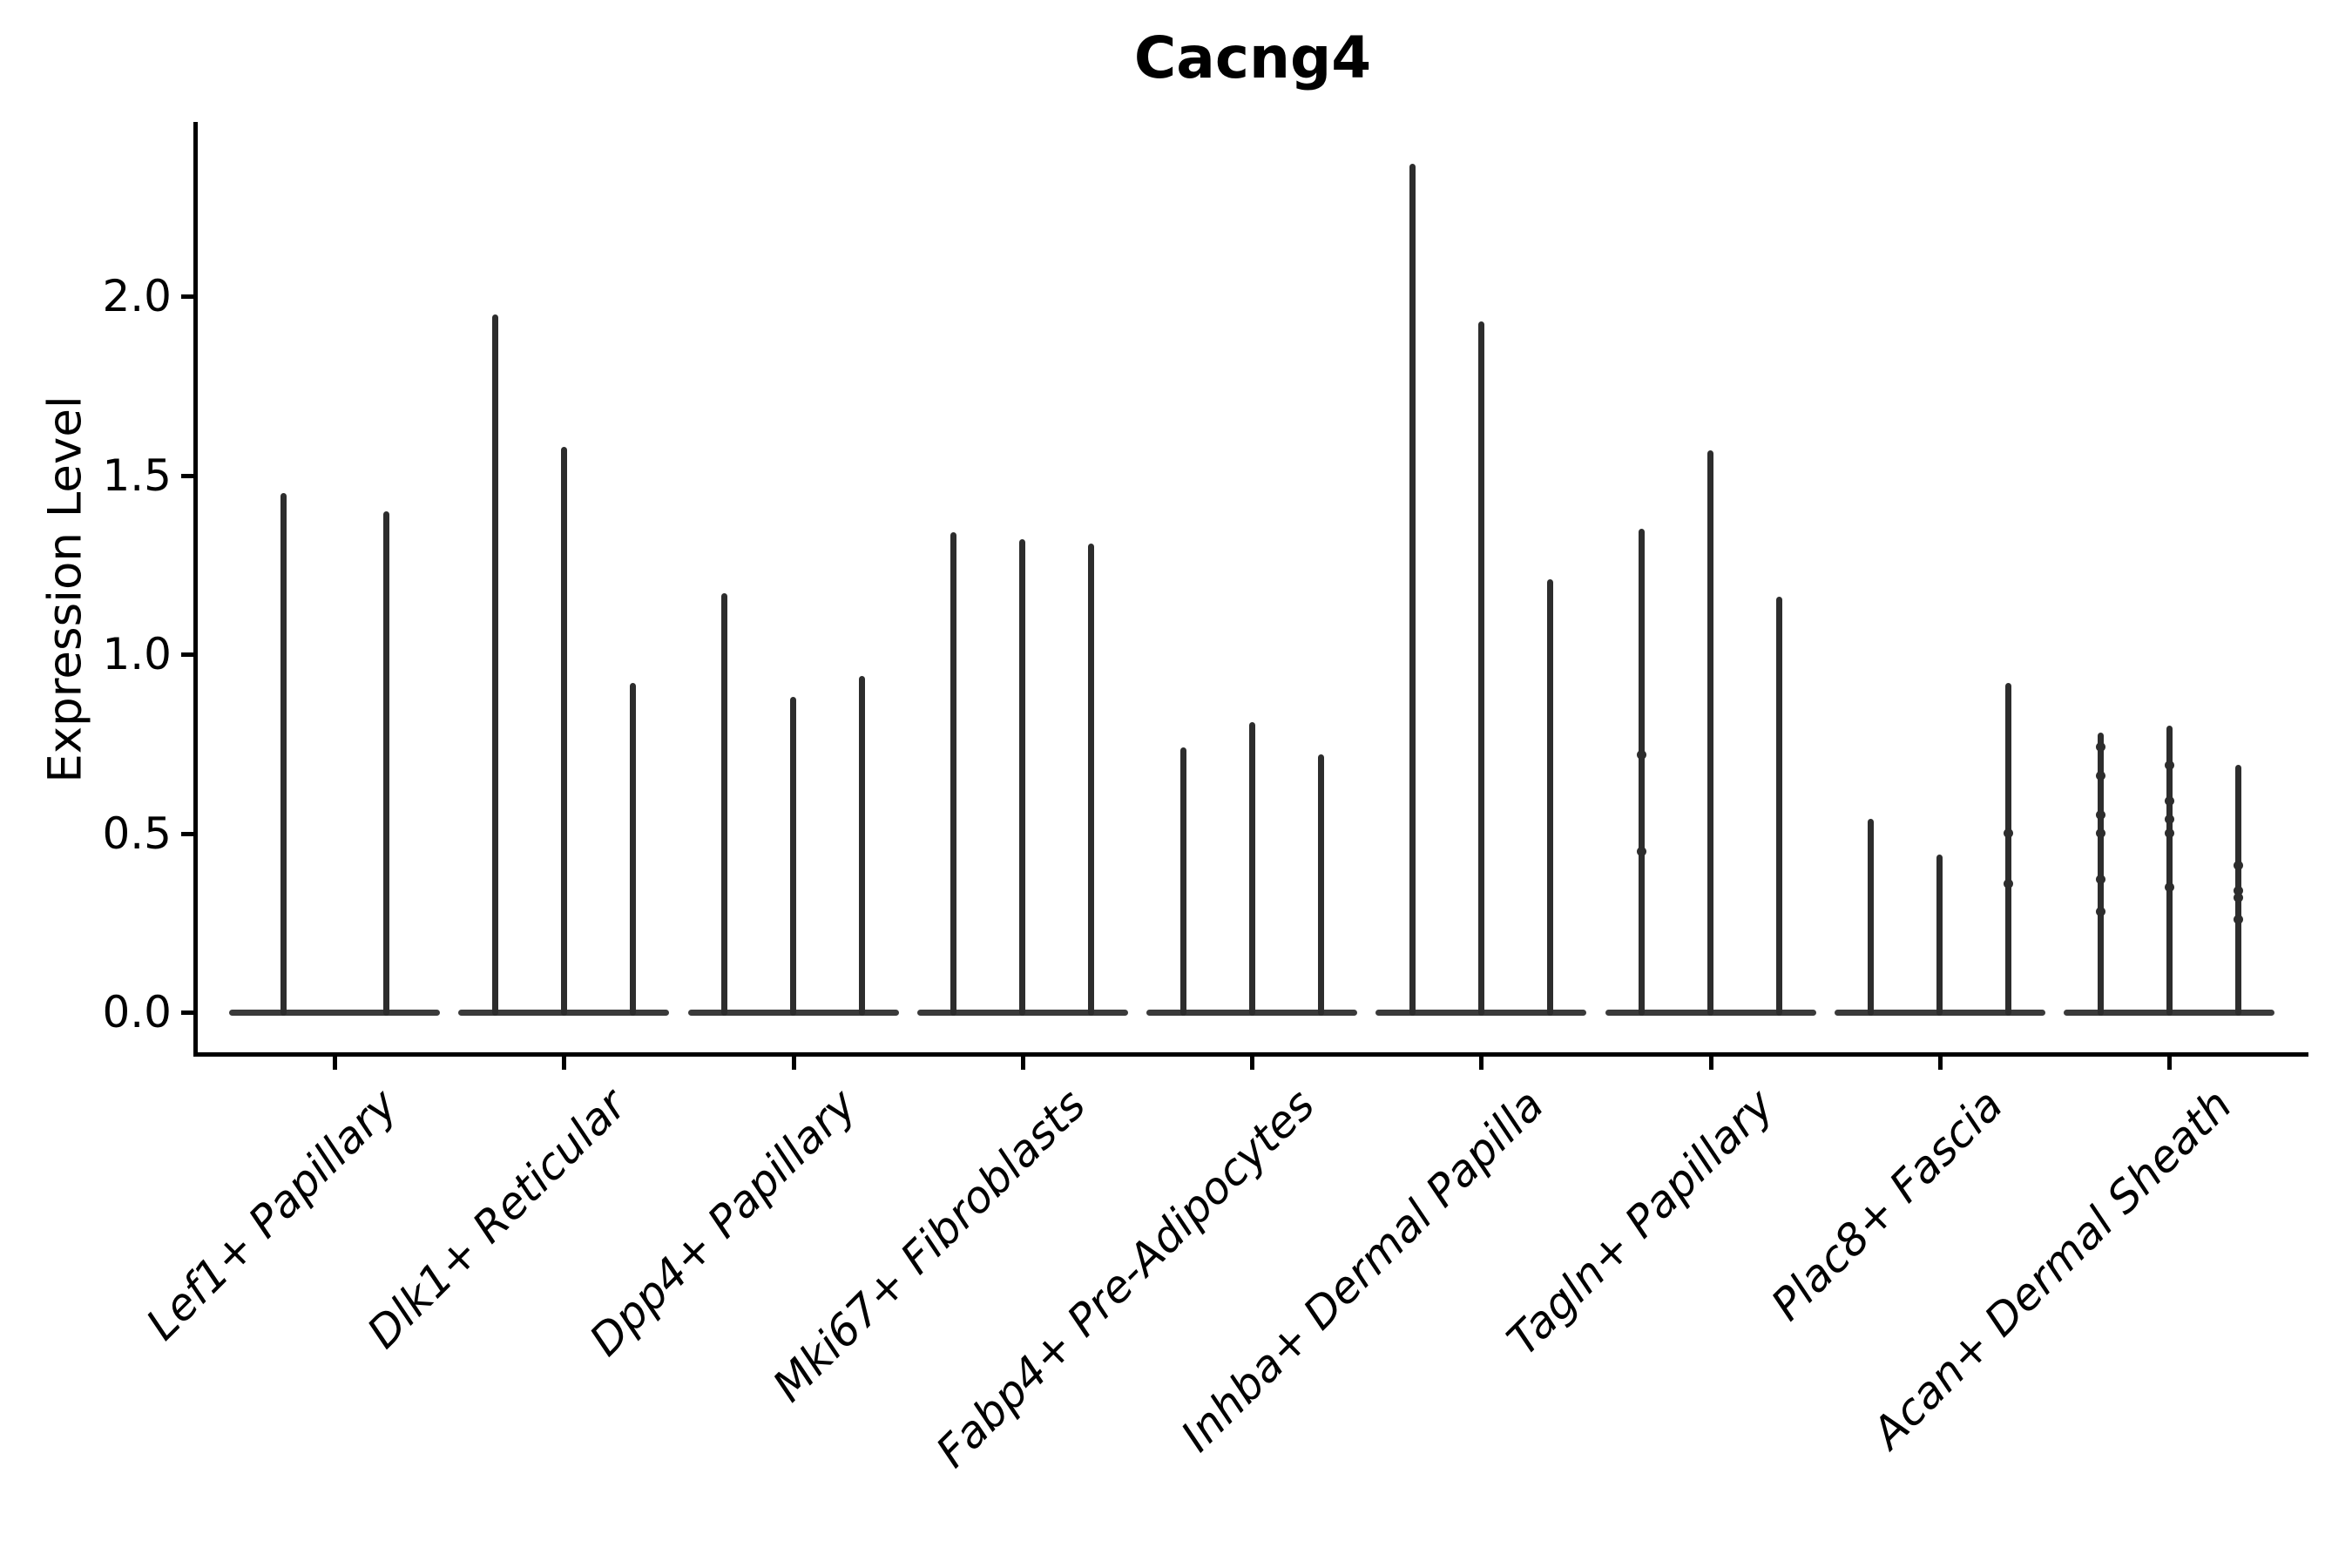 This screenshot has width=2352, height=1568. What do you see at coordinates (137, 654) in the screenshot?
I see `y-tick-label: 1.0` at bounding box center [137, 654].